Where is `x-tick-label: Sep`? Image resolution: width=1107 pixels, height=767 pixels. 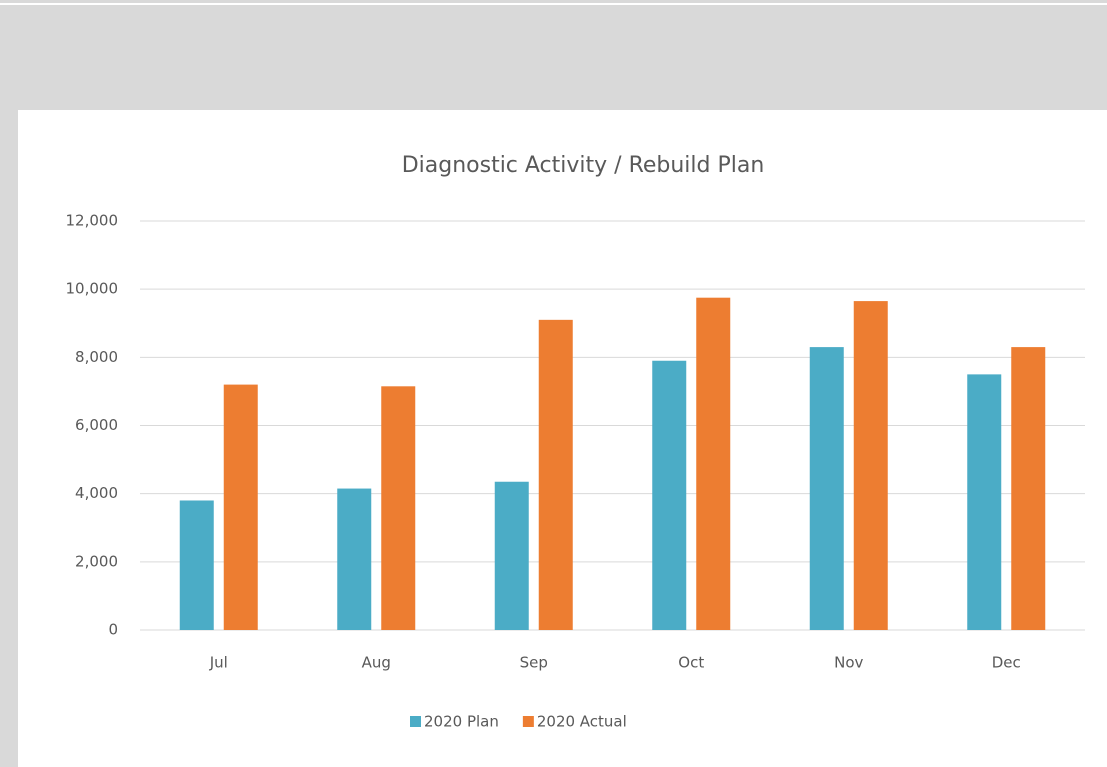 x-tick-label: Sep is located at coordinates (534, 663).